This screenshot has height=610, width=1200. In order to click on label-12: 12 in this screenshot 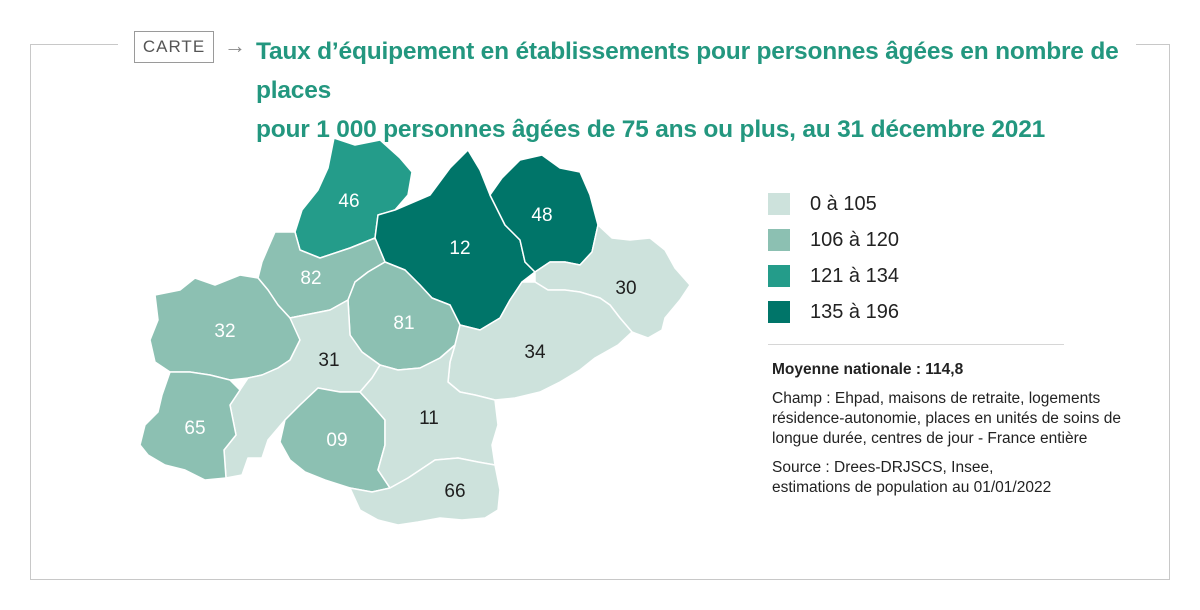, I will do `click(459, 248)`.